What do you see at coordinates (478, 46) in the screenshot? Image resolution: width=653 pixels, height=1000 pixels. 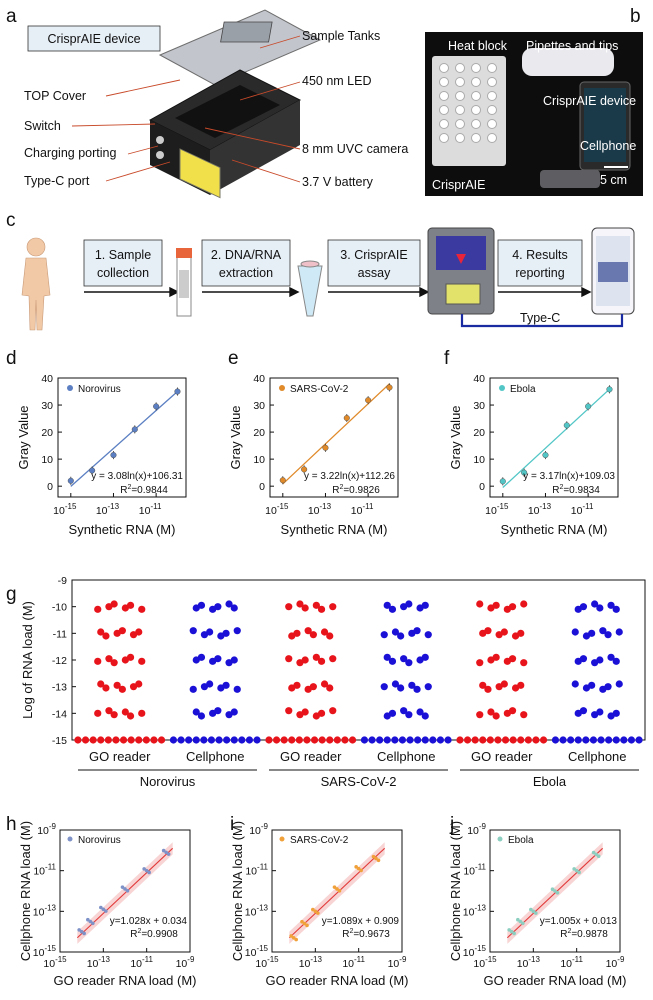 I see `label-heat-block: Heat block` at bounding box center [478, 46].